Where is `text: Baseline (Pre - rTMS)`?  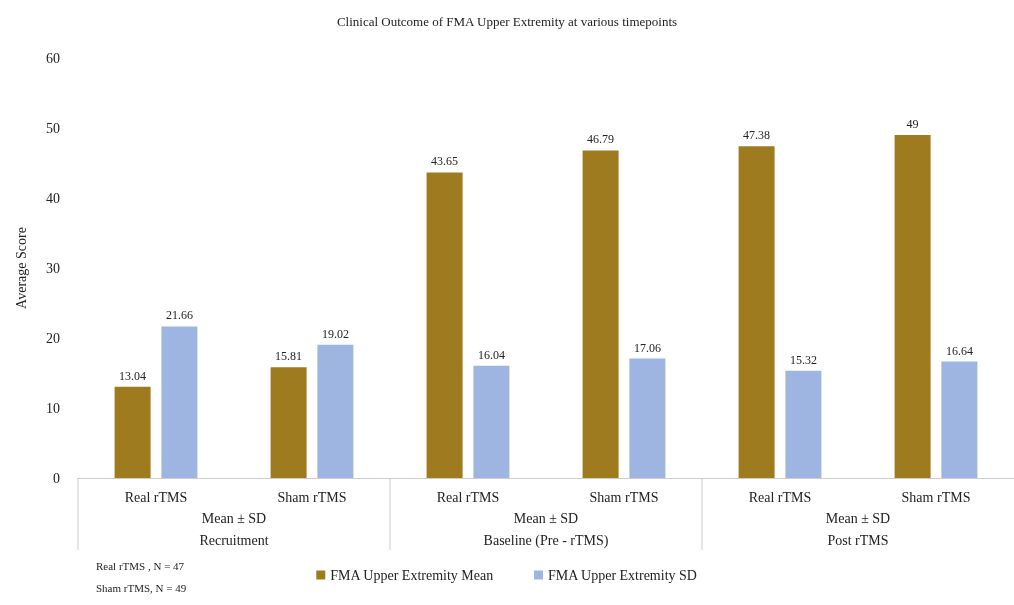 text: Baseline (Pre - rTMS) is located at coordinates (546, 540).